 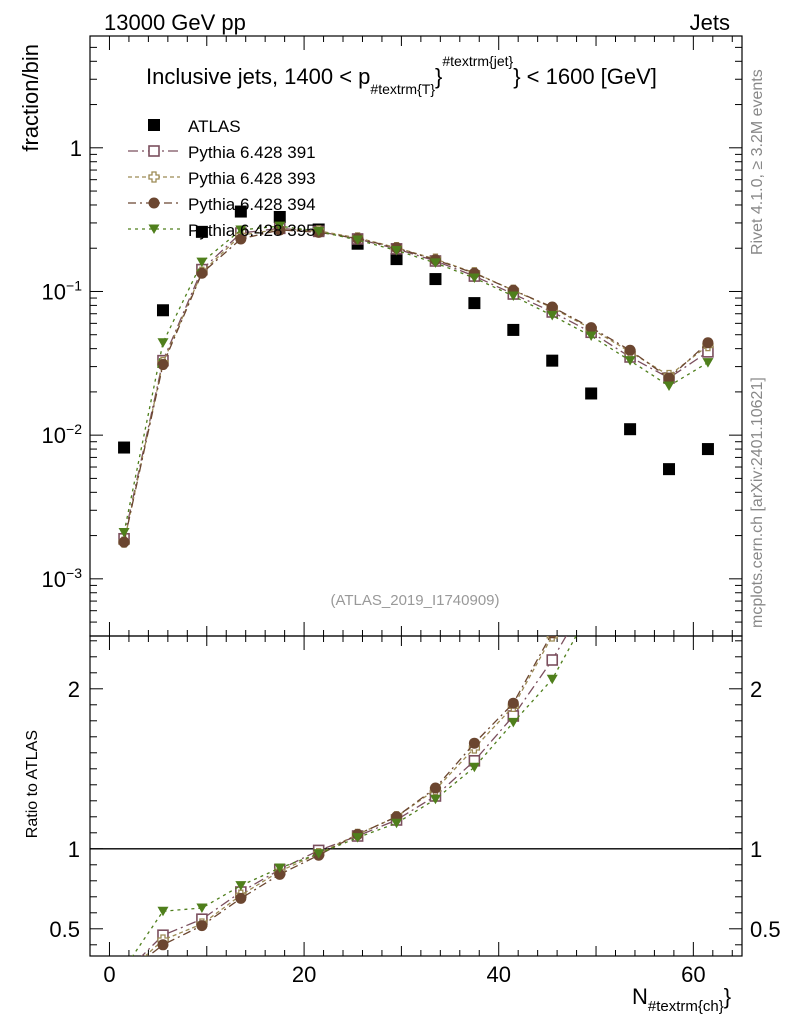 I want to click on legend-entry: Pythia 6.428 393, so click(x=222, y=178).